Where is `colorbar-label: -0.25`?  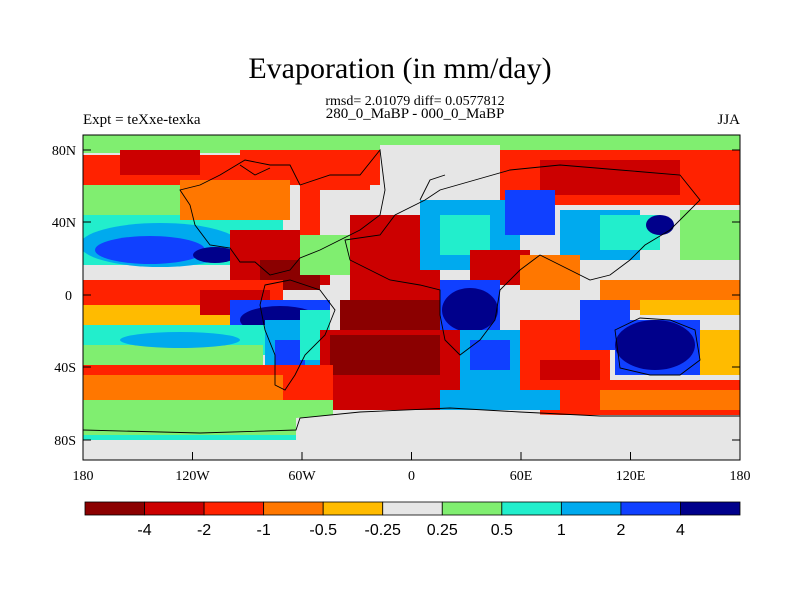
colorbar-label: -0.25 is located at coordinates (382, 530).